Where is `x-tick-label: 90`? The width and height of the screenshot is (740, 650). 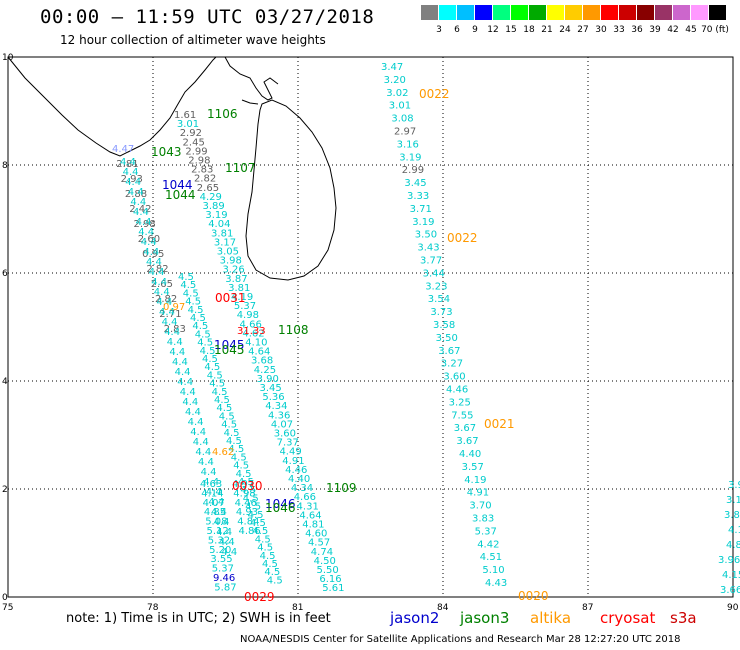
x-tick-label: 90 is located at coordinates (733, 608).